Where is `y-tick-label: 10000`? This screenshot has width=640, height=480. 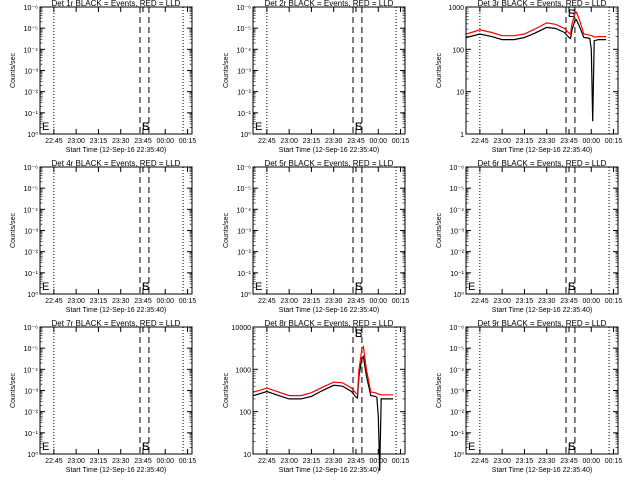
y-tick-label: 10000 is located at coordinates (242, 328).